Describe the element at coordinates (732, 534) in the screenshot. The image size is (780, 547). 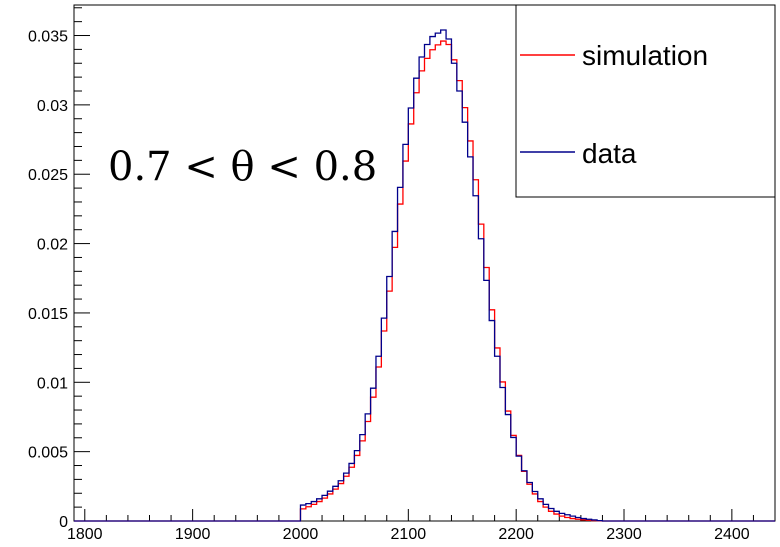
I see `x-tick-label: 2400` at that location.